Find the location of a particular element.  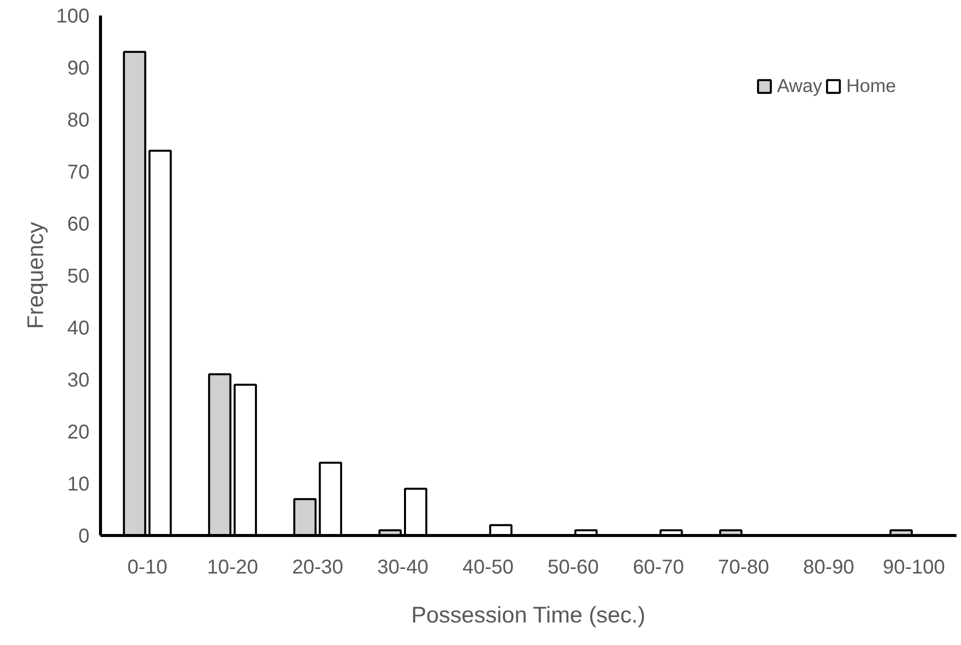

x-axis-title: Possession Time (sec.) is located at coordinates (528, 615).